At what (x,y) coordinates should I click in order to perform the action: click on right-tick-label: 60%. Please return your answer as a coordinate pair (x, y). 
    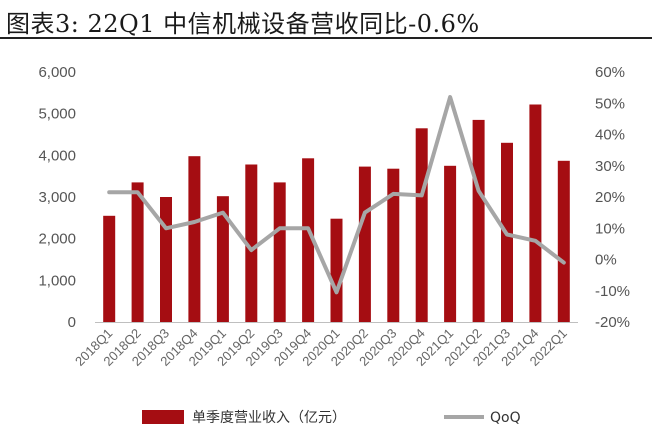
    Looking at the image, I should click on (610, 72).